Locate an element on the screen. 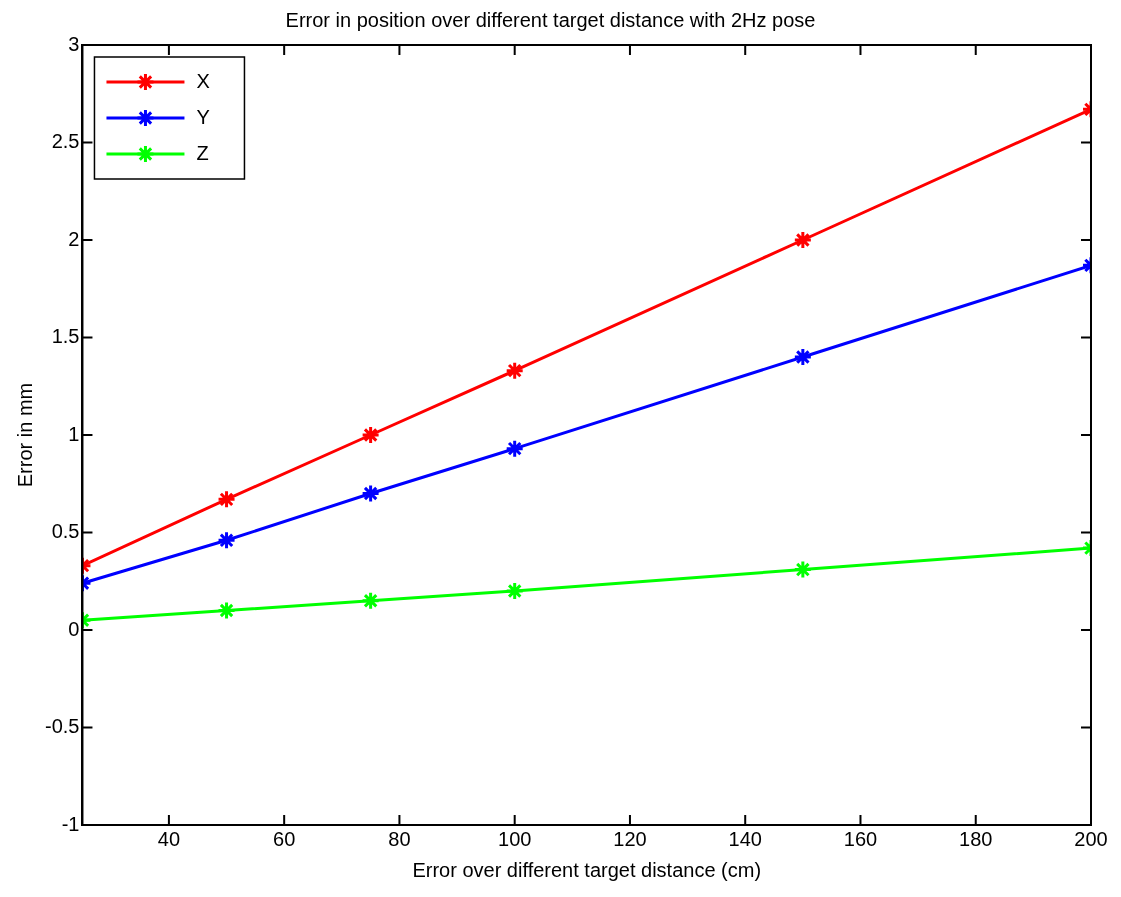  x-tick-label: 160 is located at coordinates (860, 838).